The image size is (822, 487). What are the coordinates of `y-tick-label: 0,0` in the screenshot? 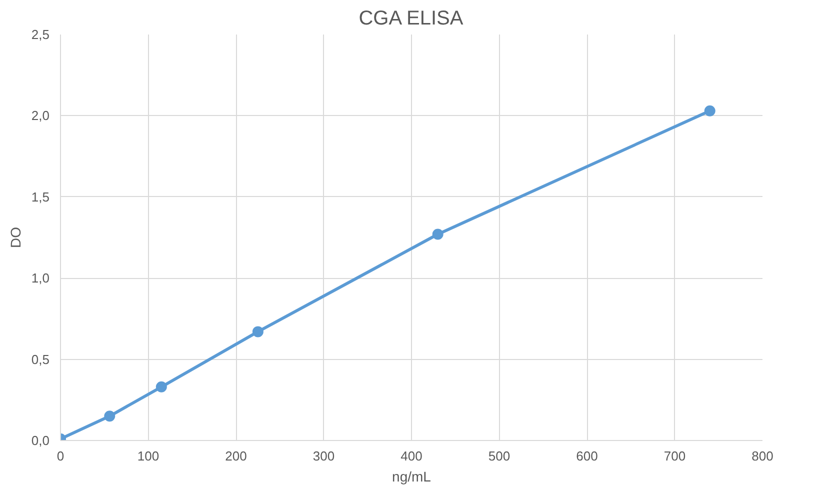 It's located at (40, 440).